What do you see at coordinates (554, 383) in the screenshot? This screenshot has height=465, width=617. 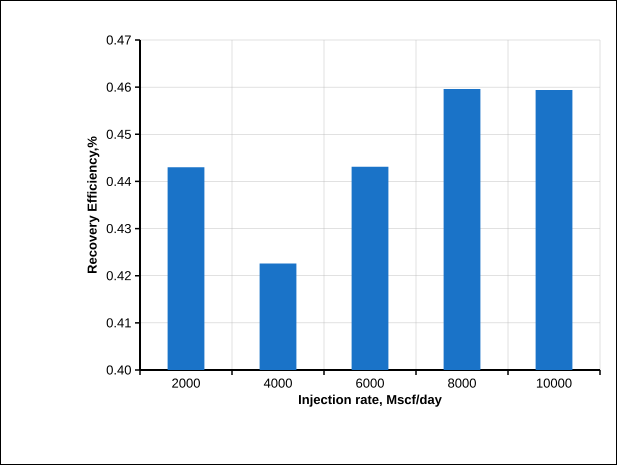 I see `x-tick-label: 10000` at bounding box center [554, 383].